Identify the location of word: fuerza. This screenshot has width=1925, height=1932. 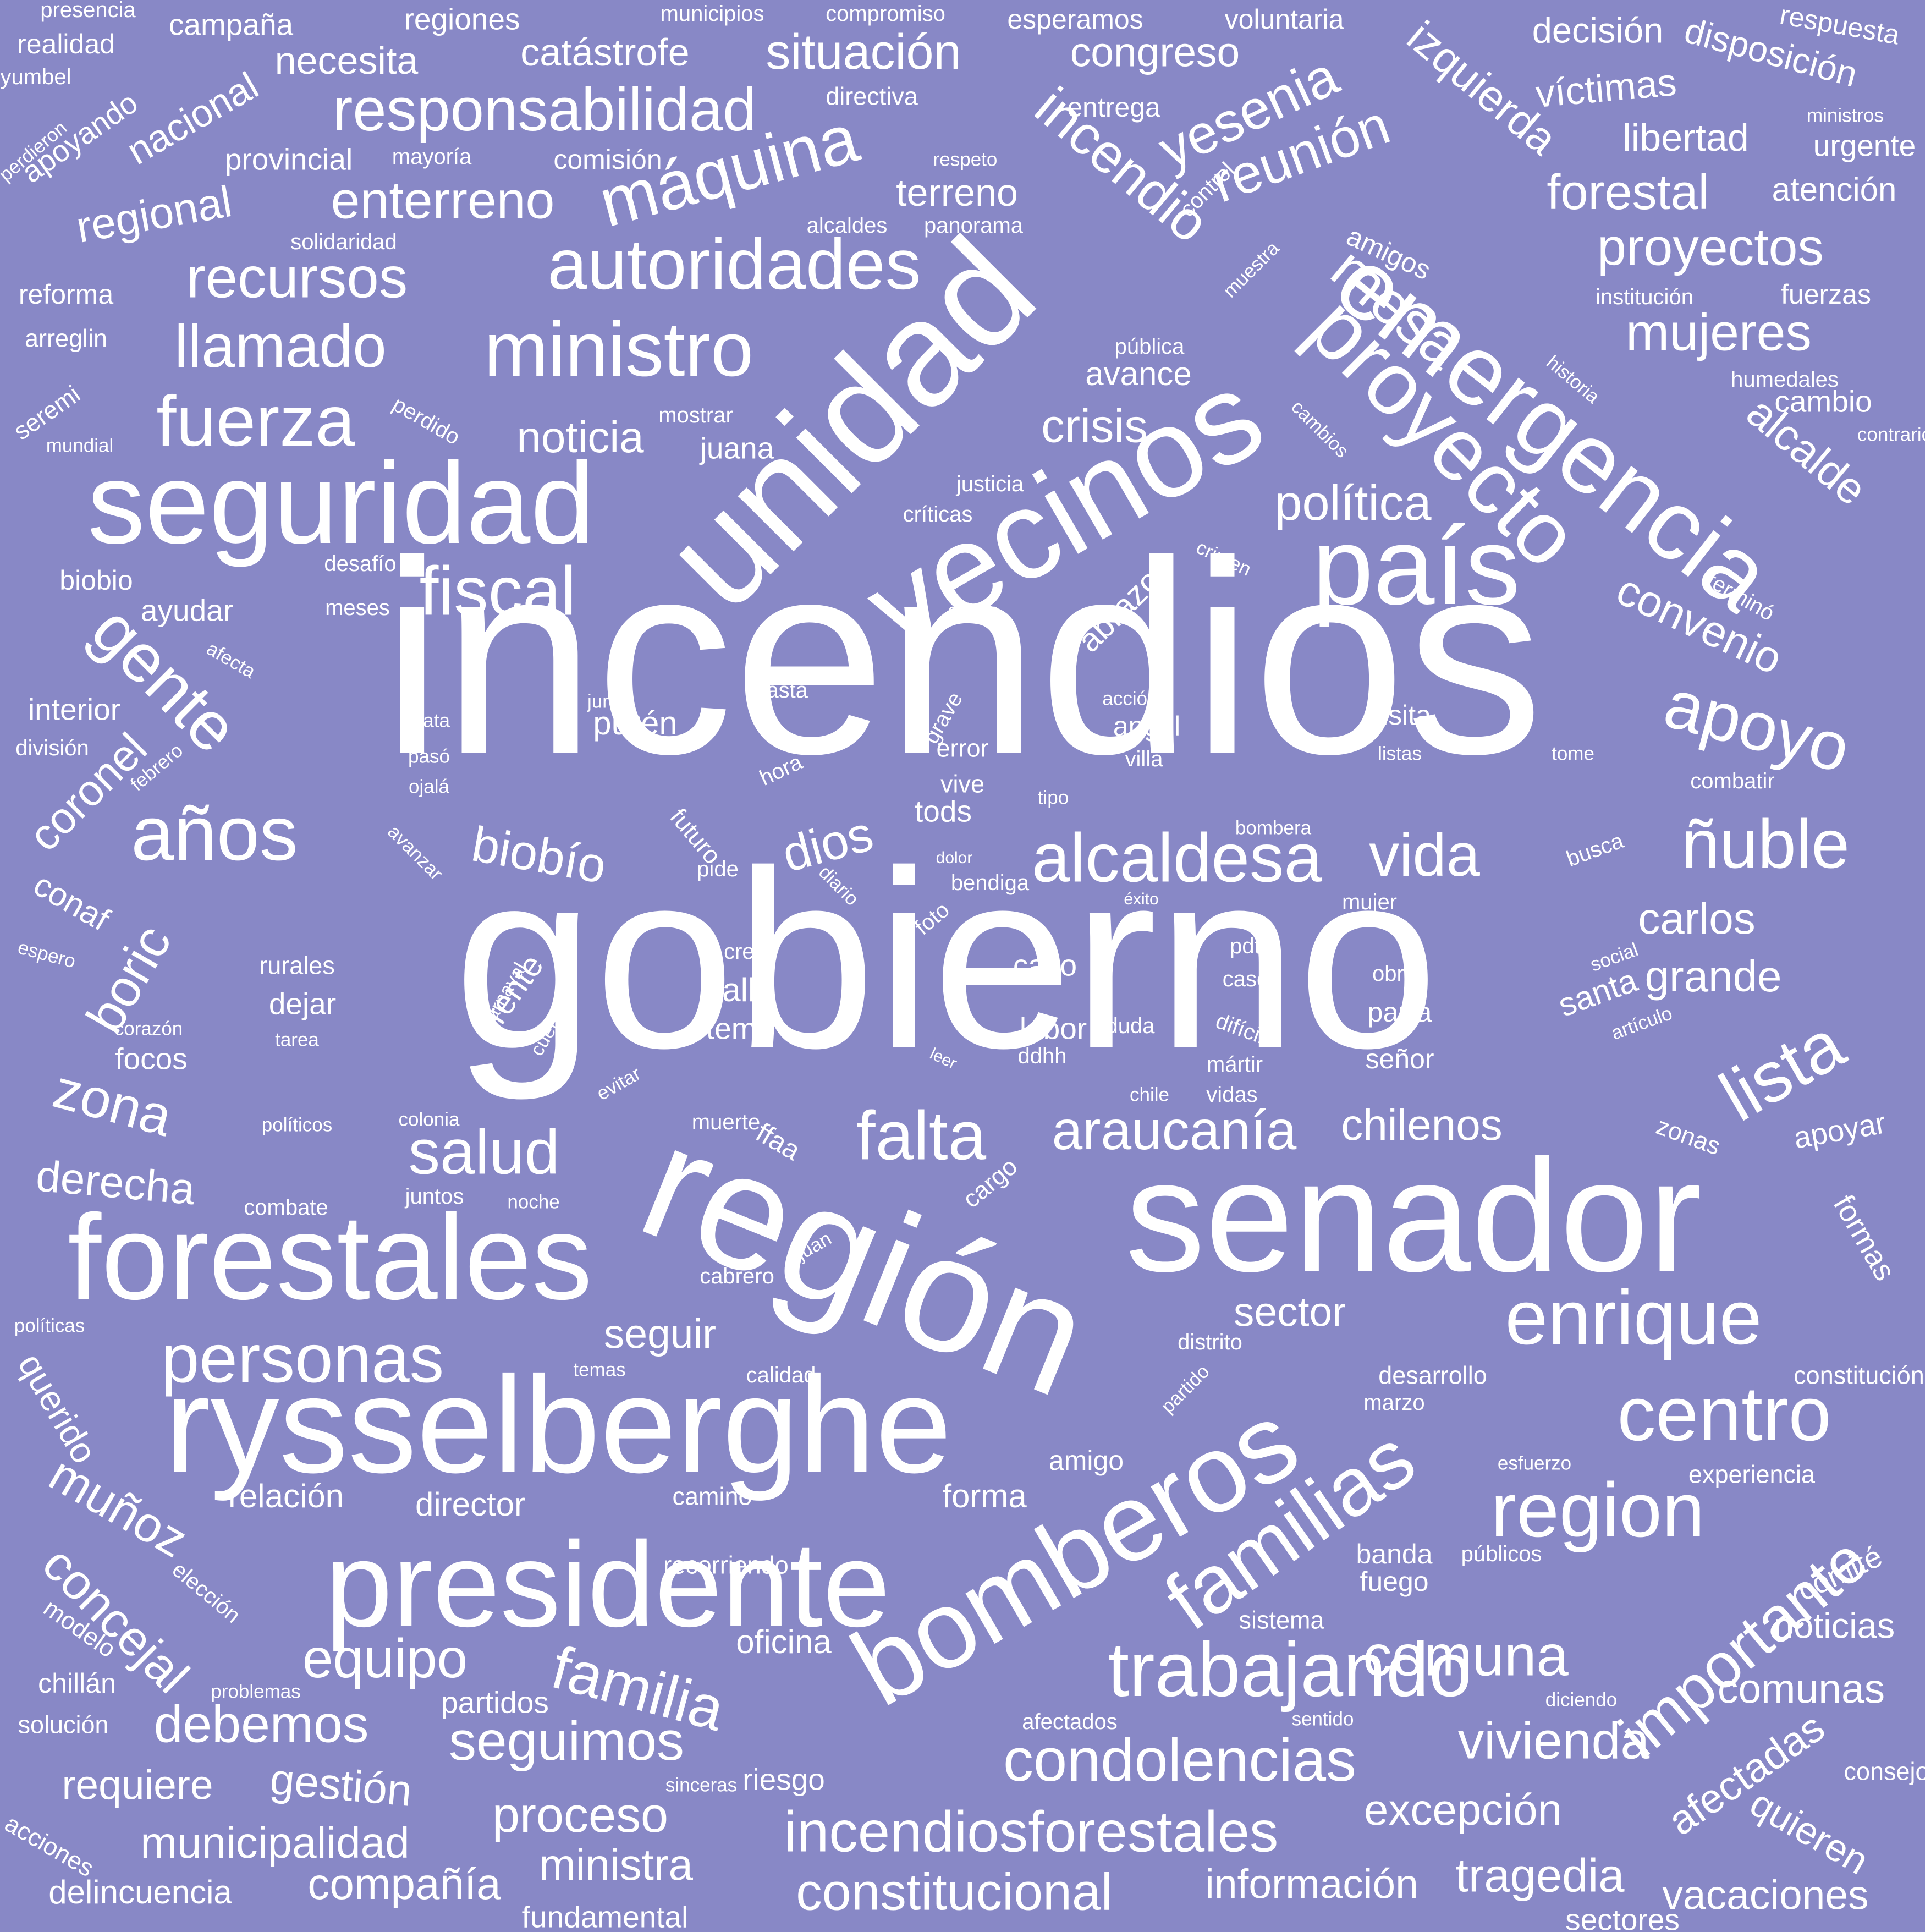
(255, 421).